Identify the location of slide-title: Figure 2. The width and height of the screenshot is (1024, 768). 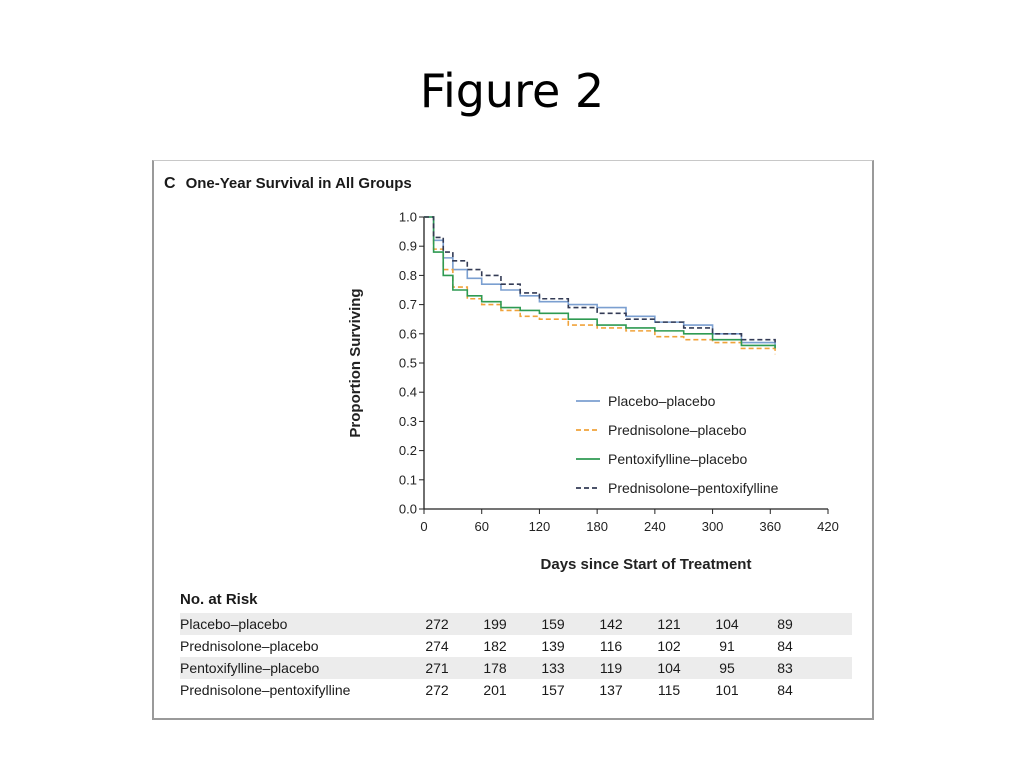
(512, 91).